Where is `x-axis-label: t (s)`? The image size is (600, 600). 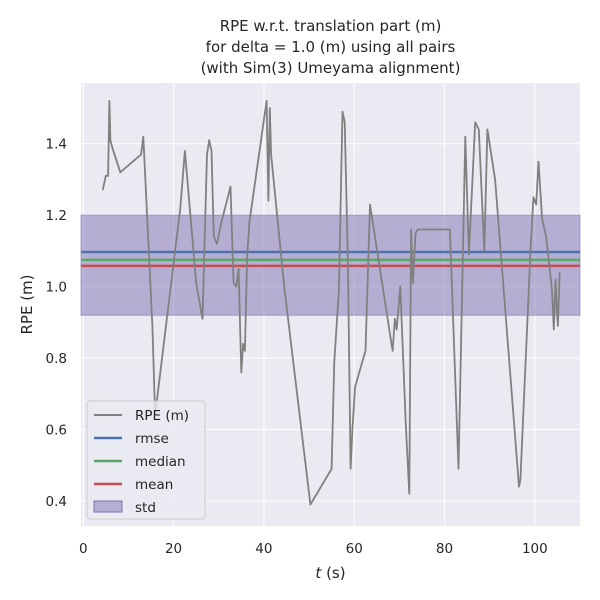
x-axis-label: t (s) is located at coordinates (330, 573).